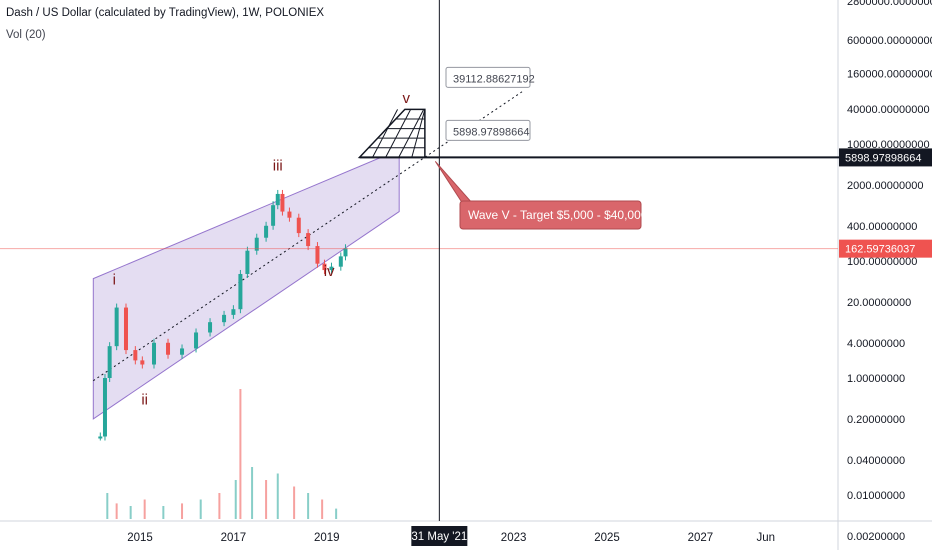 Image resolution: width=932 pixels, height=550 pixels. Describe the element at coordinates (880, 250) in the screenshot. I see `last-price-label: 162.59736037` at that location.